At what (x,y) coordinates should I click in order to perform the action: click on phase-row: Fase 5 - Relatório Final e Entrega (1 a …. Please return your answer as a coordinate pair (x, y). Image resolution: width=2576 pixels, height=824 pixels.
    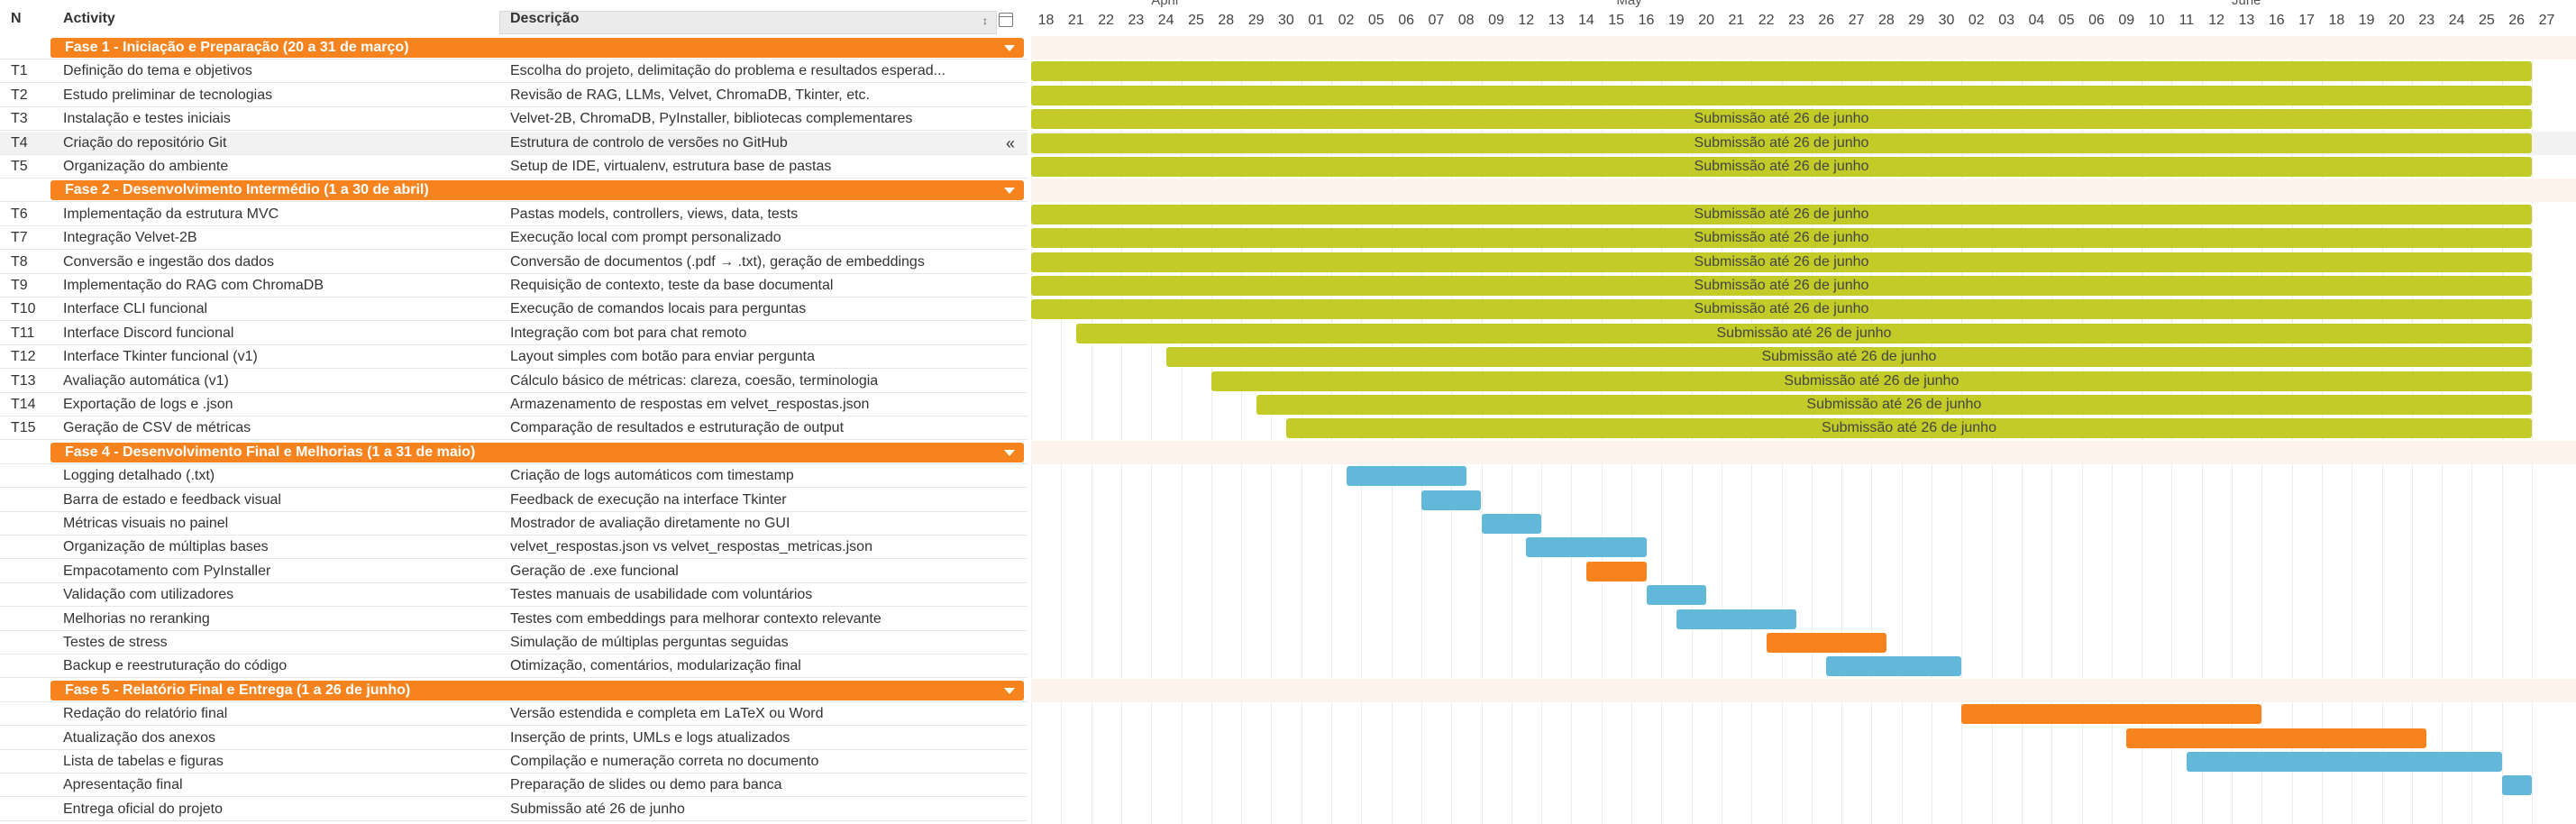
    Looking at the image, I should click on (514, 690).